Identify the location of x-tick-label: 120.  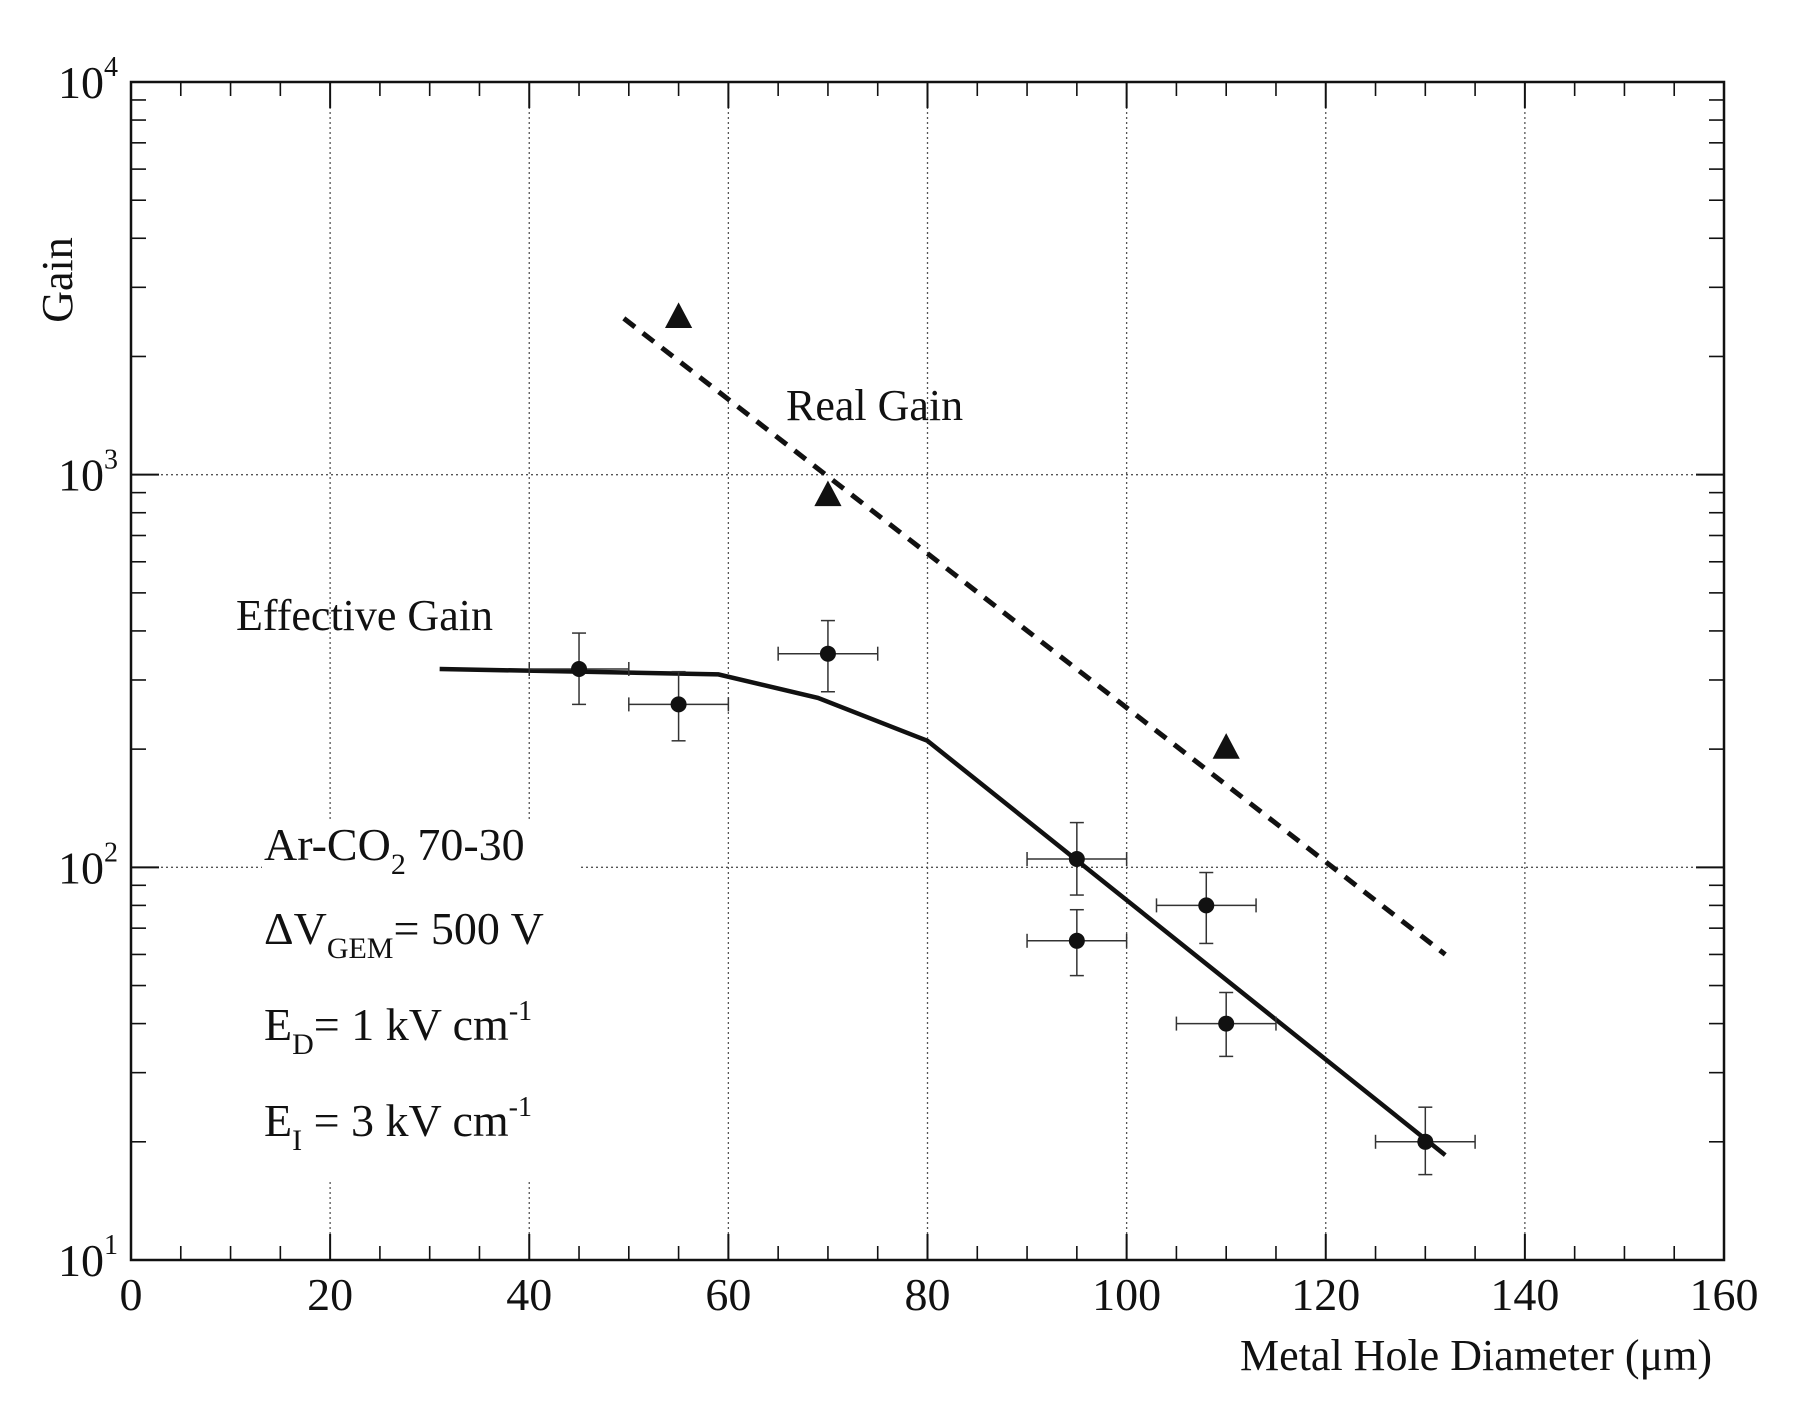
(1325, 1294).